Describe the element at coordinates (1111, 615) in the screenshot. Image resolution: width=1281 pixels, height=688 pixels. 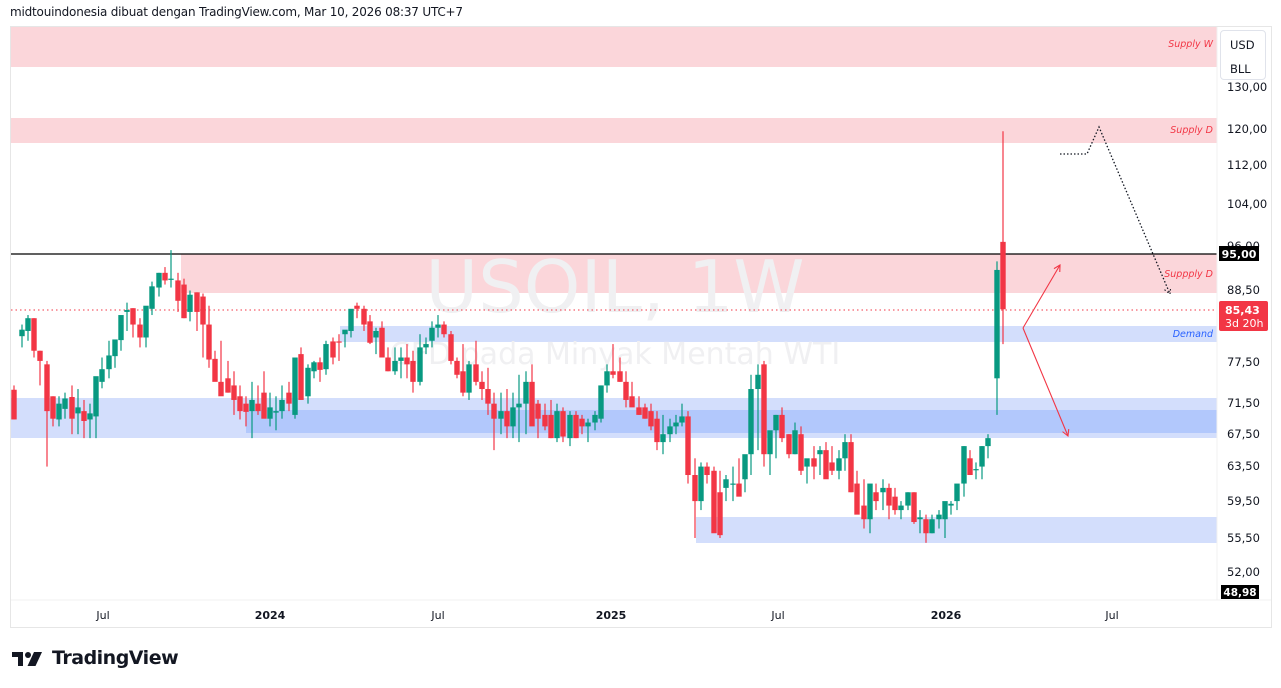
I see `time-axis-label: Jul` at that location.